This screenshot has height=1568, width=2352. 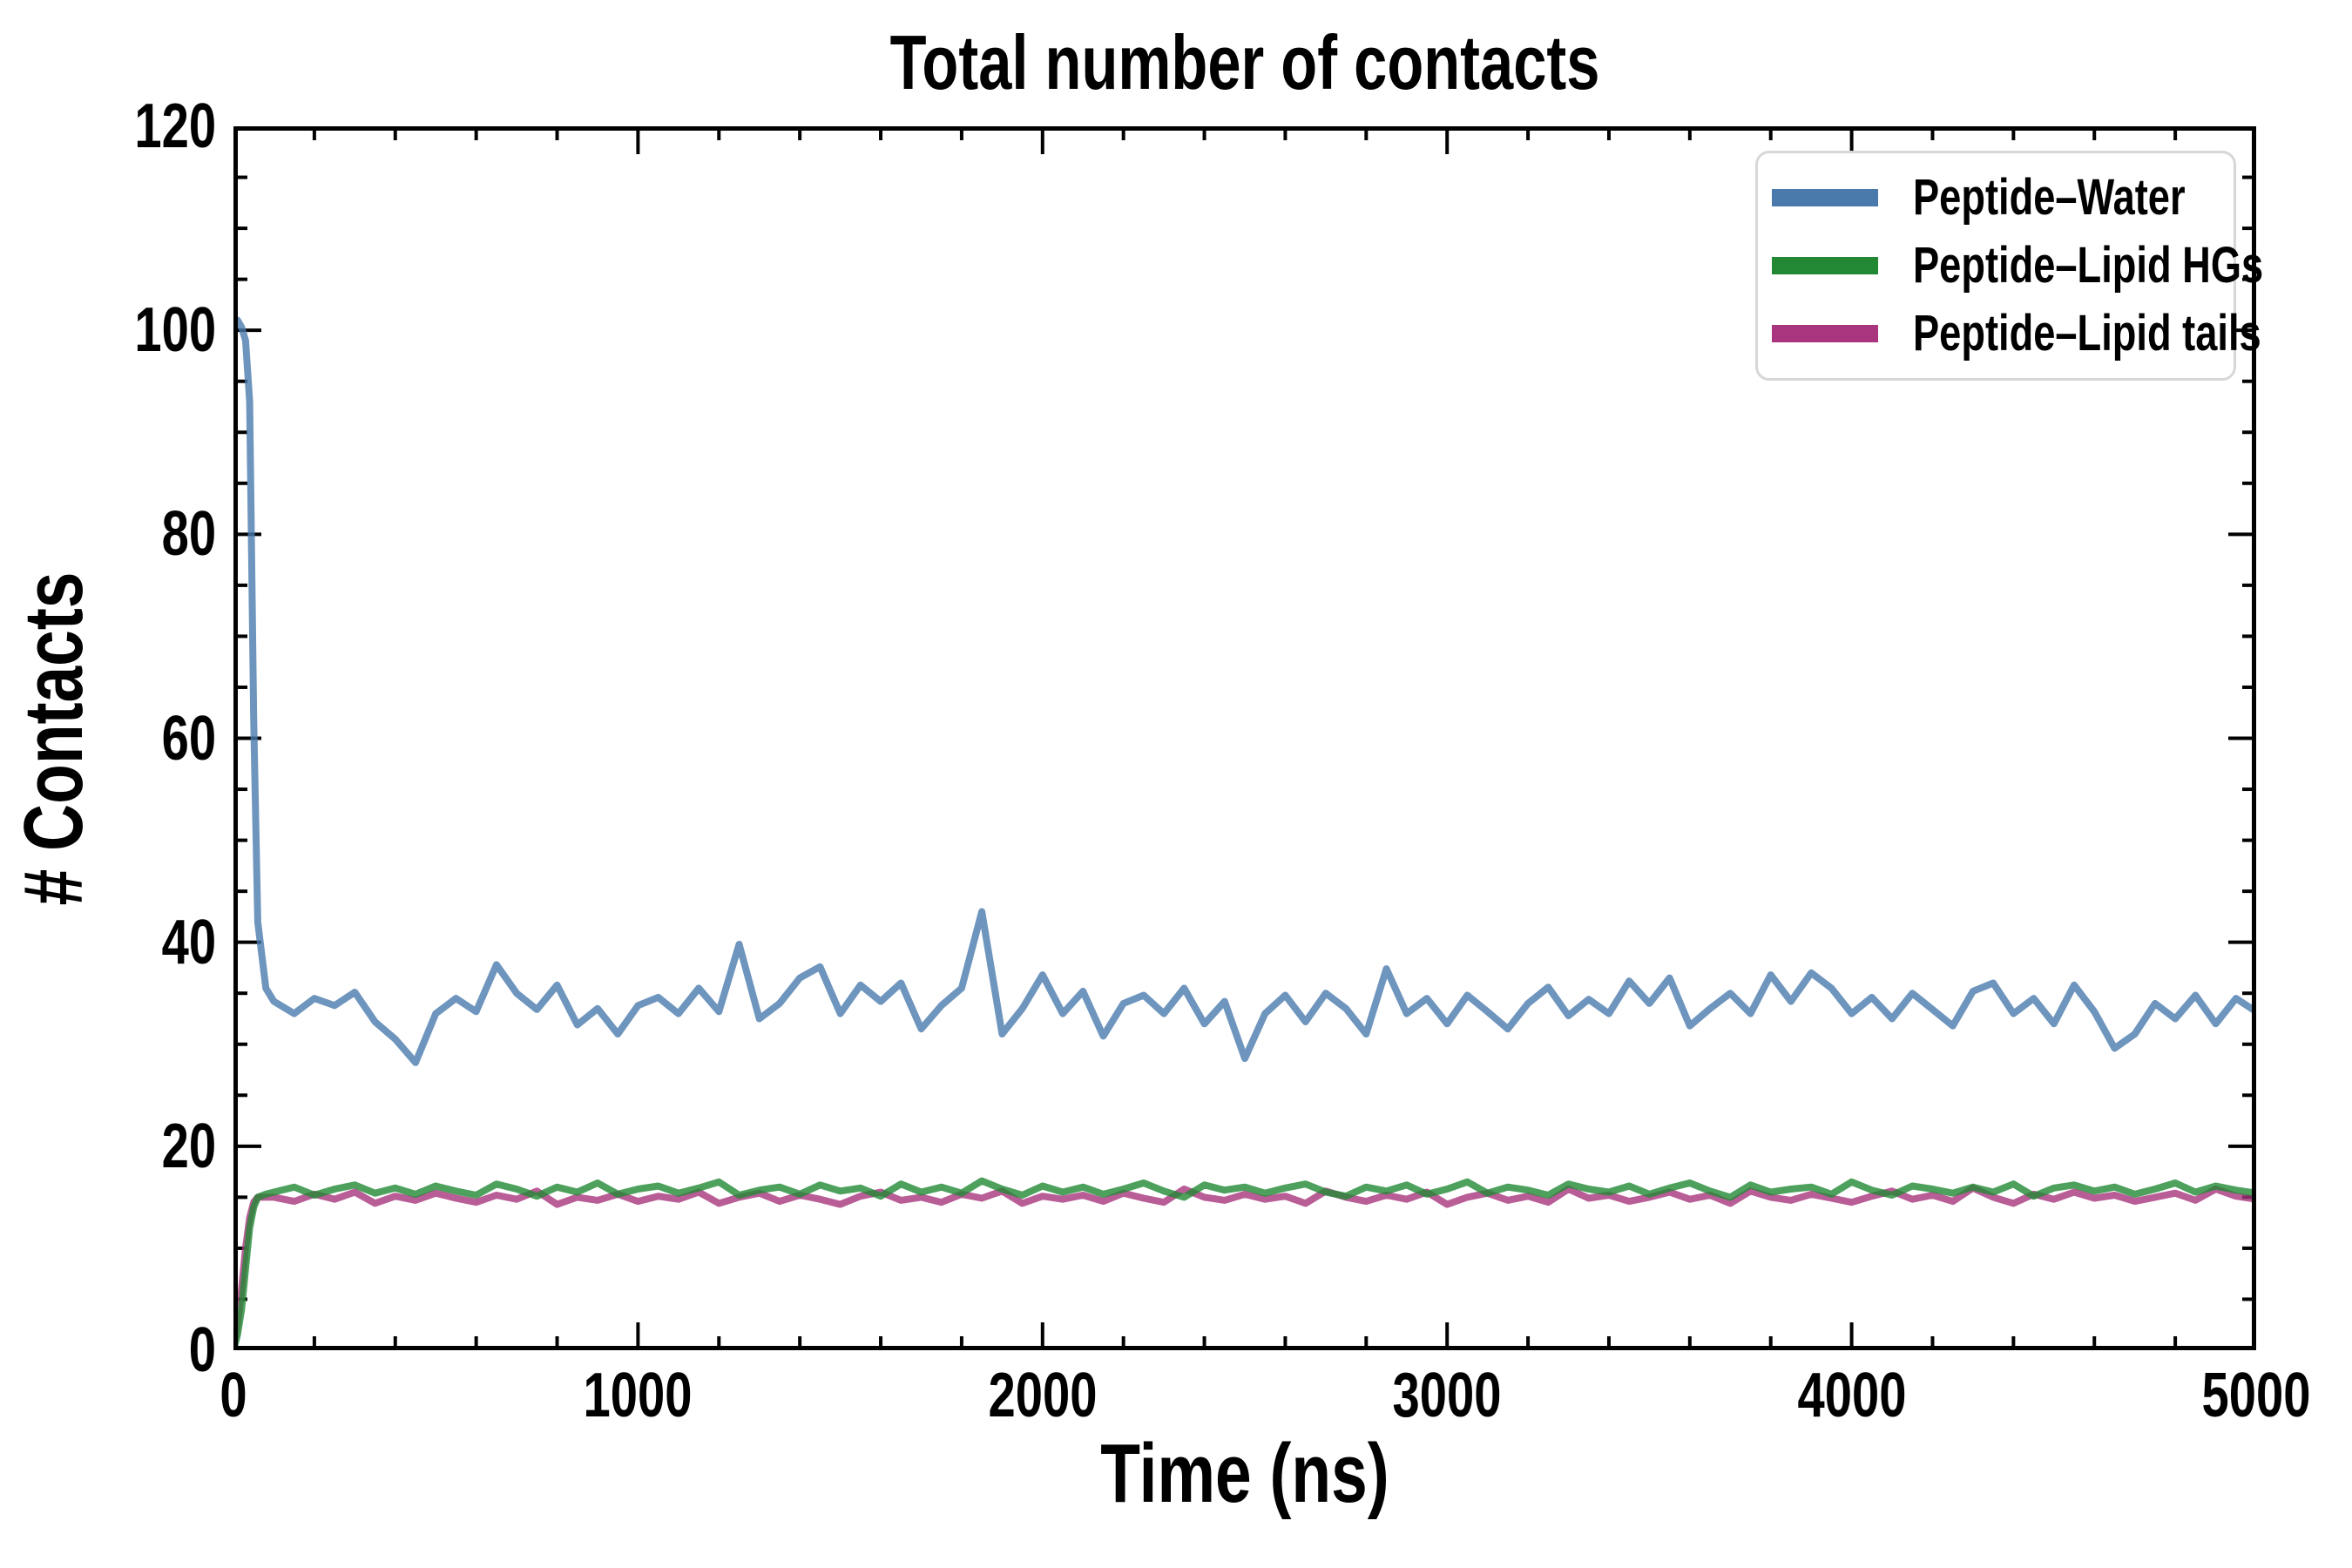 What do you see at coordinates (53, 738) in the screenshot?
I see `y-axis-label: # Contacts` at bounding box center [53, 738].